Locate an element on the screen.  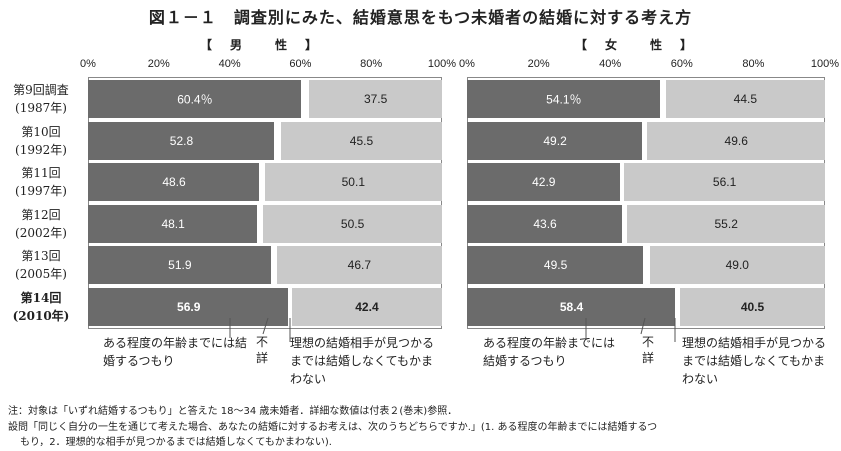
data-label-series1: 42.9 is located at coordinates (544, 182).